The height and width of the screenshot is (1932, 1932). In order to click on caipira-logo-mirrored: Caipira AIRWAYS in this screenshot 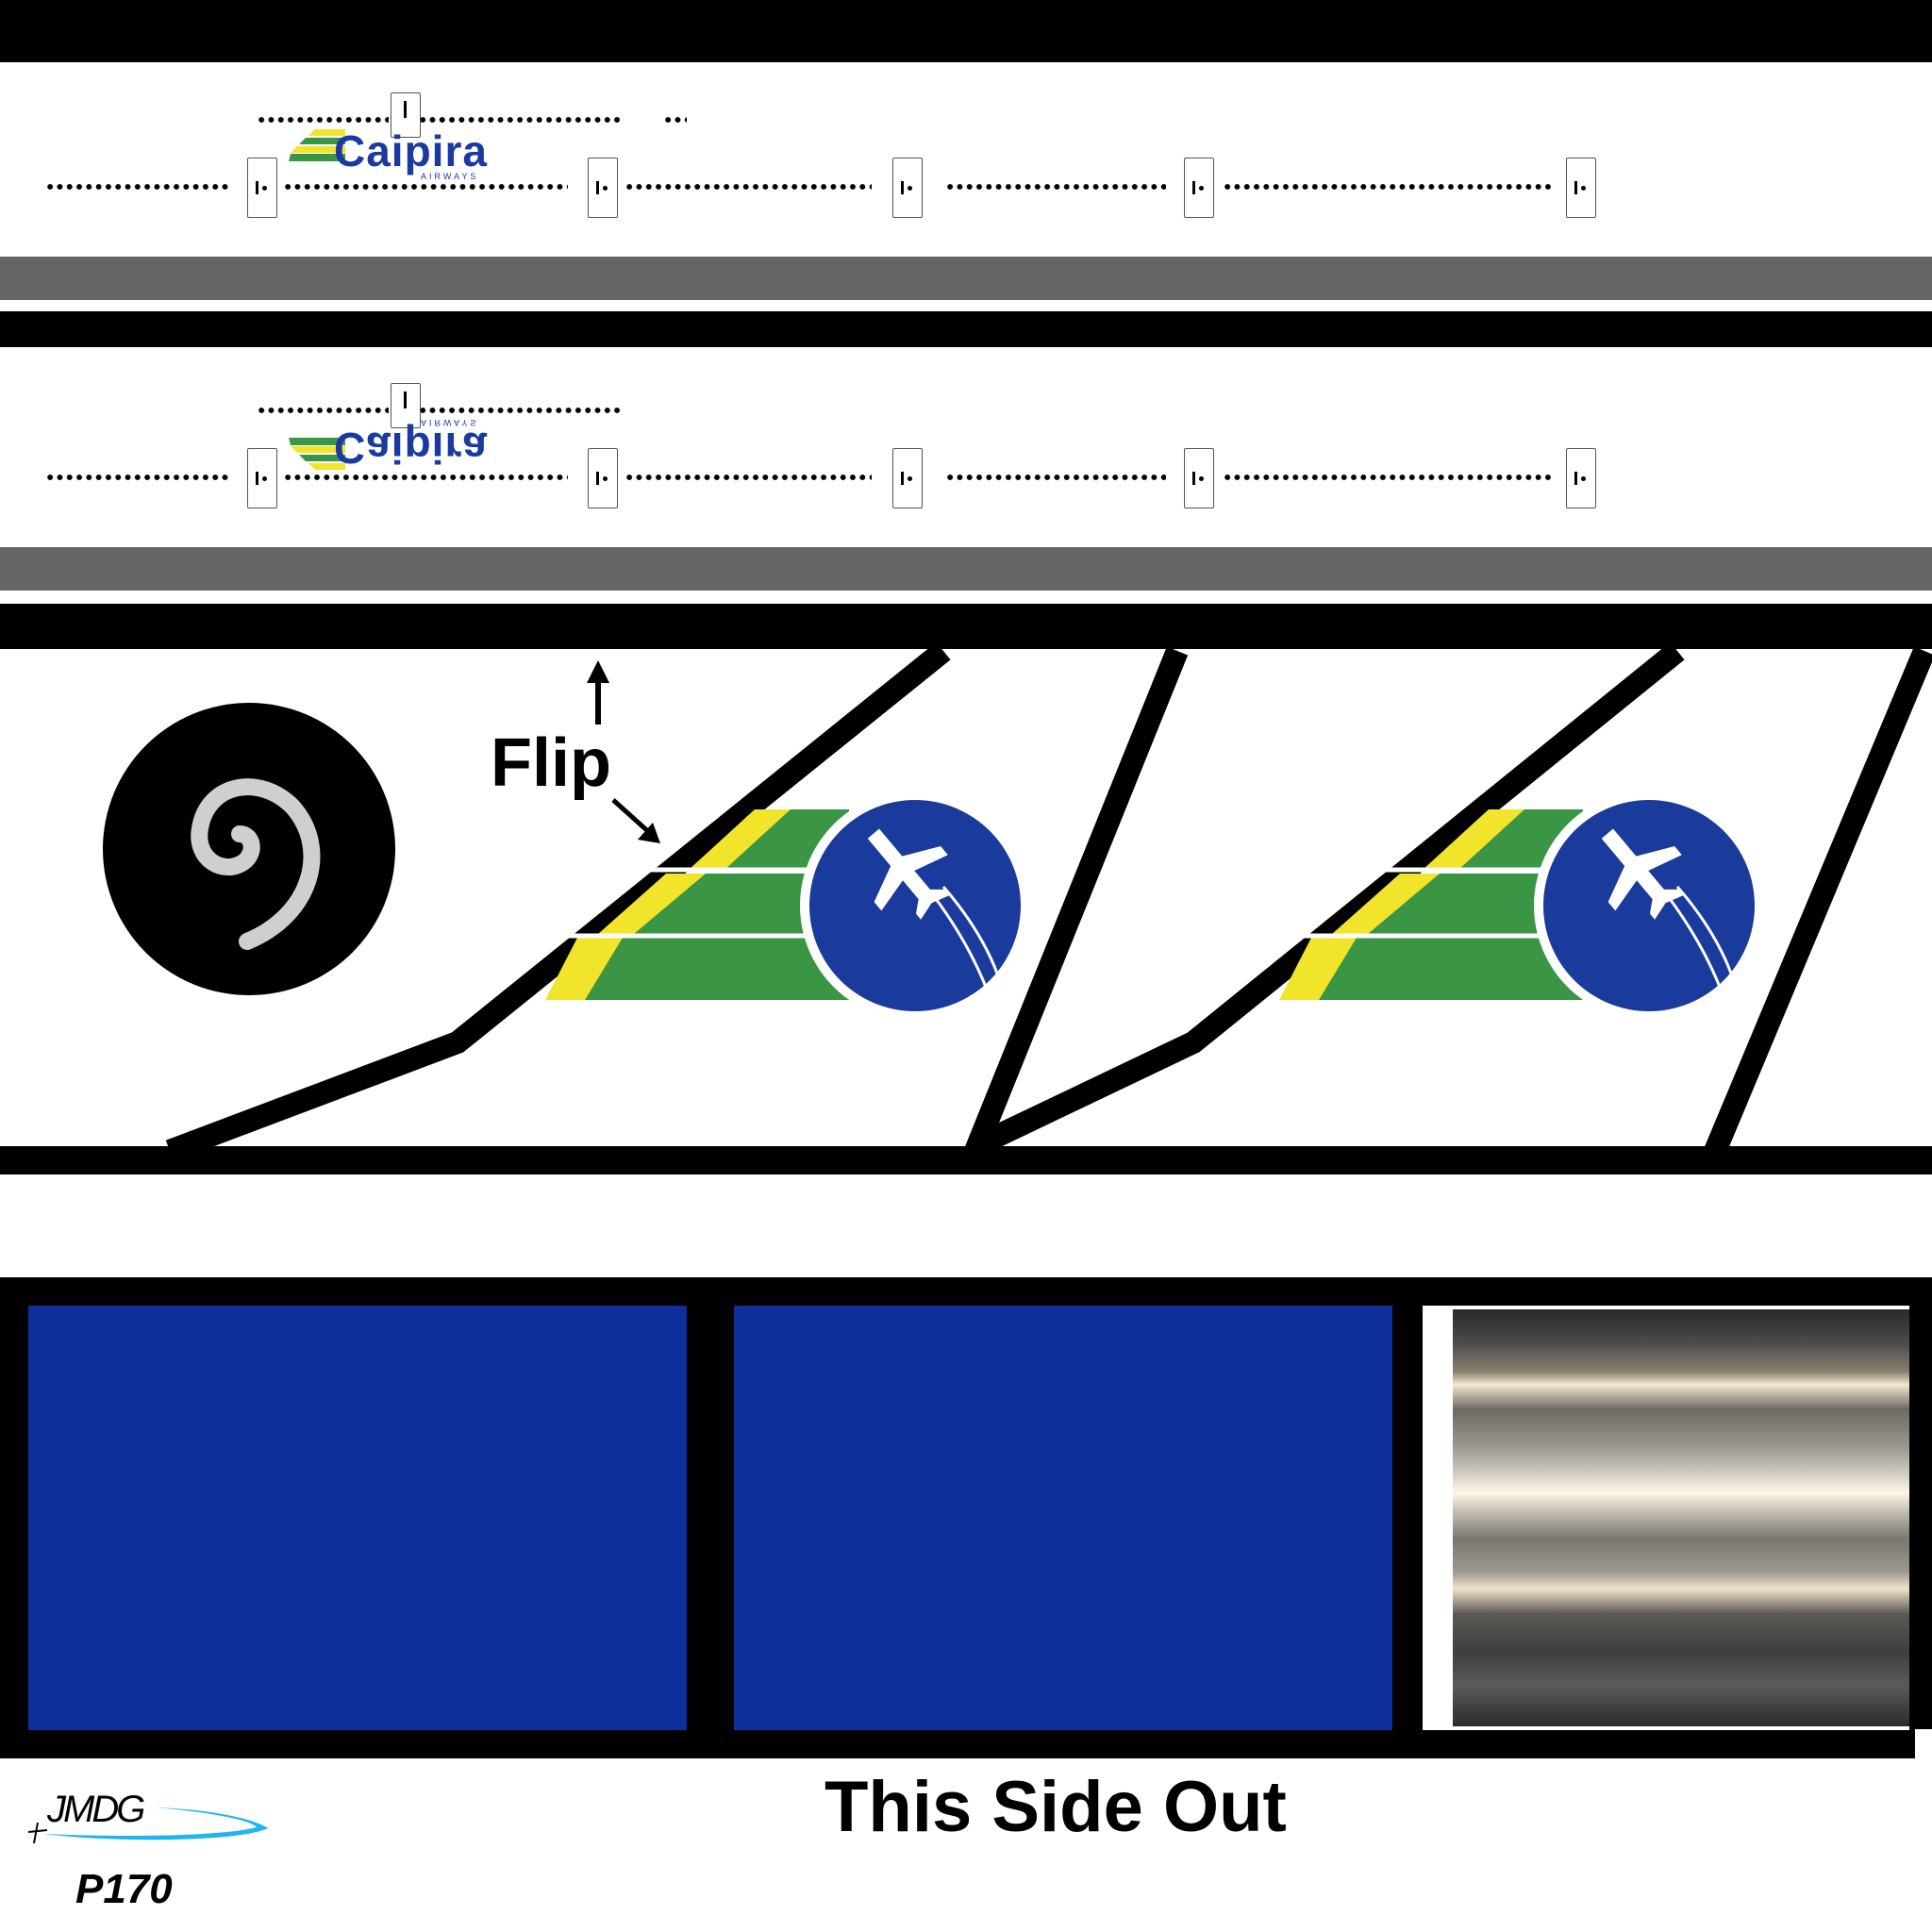, I will do `click(402, 445)`.